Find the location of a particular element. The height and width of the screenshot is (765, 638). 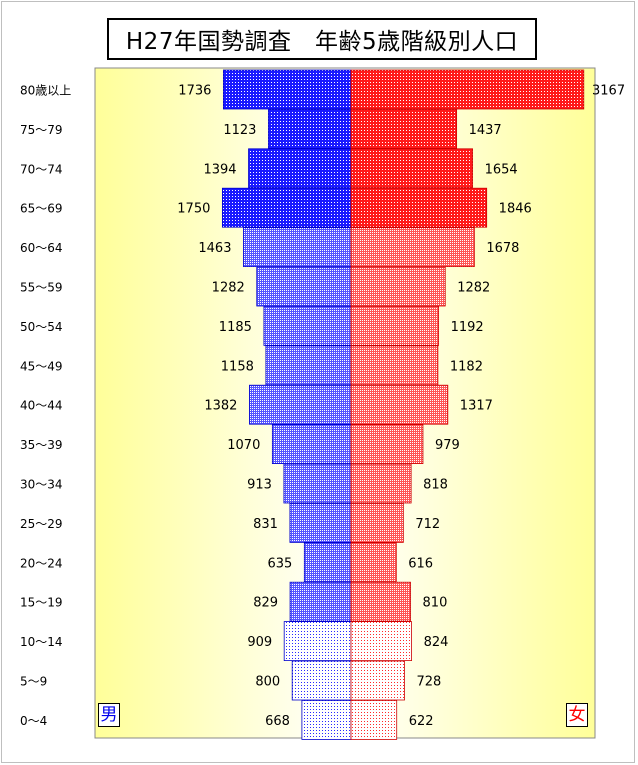

female-value-6: 1192 is located at coordinates (467, 327).